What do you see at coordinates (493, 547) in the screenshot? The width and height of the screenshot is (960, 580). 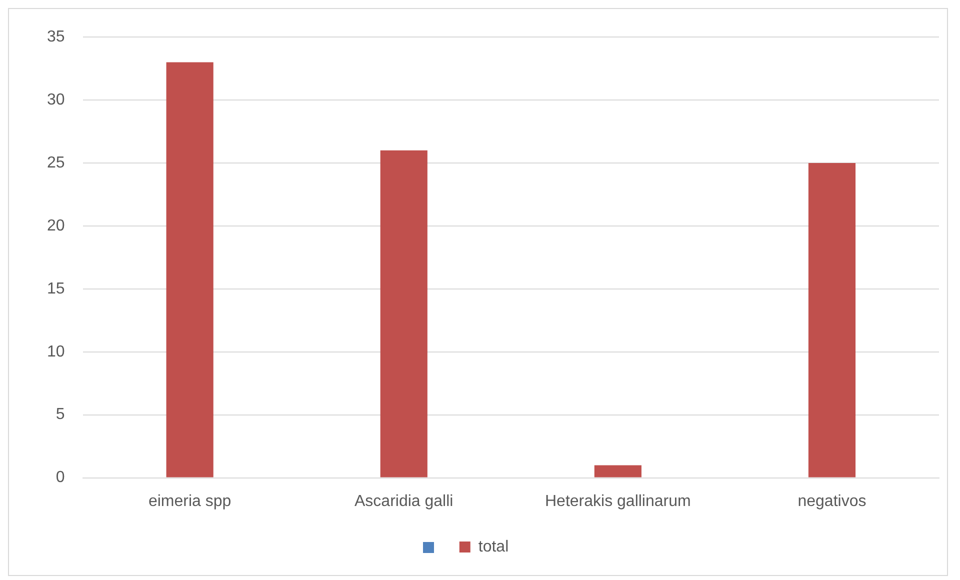 I see `legend-label: total` at bounding box center [493, 547].